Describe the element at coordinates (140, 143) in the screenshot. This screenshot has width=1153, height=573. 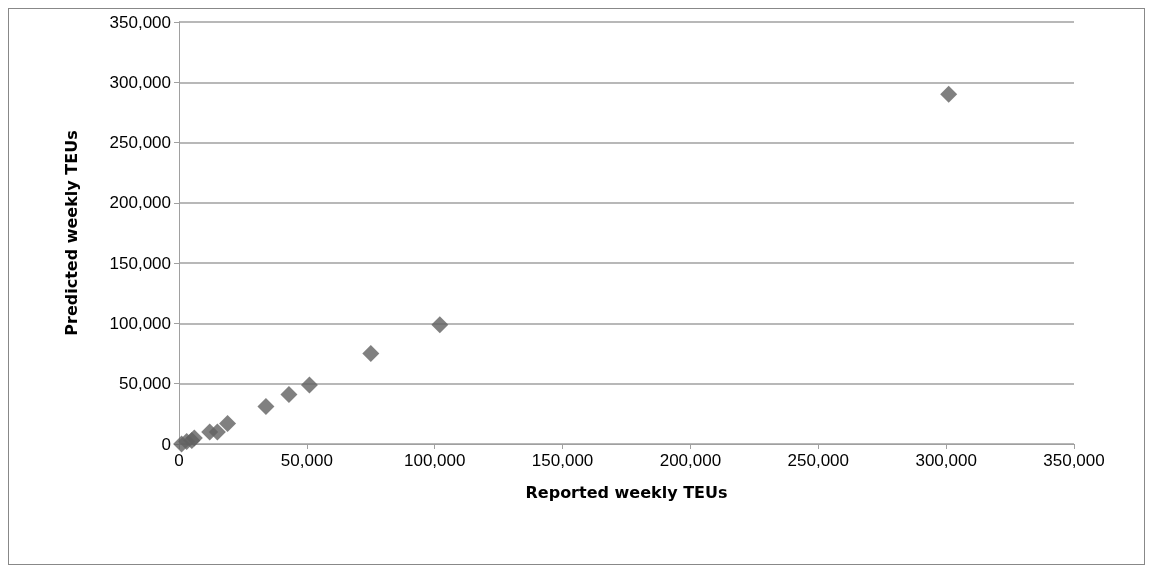
I see `y-tick-label: 250,000` at that location.